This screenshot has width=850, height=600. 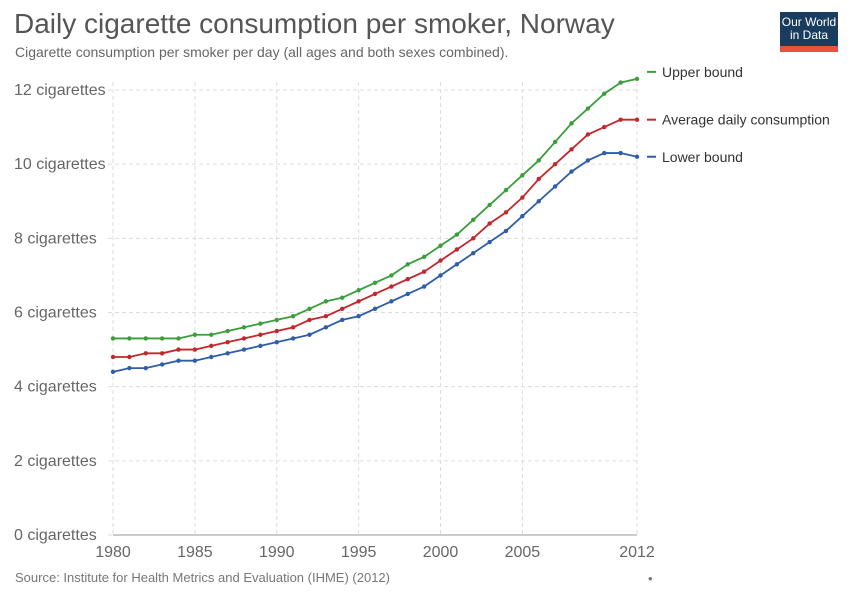 What do you see at coordinates (746, 120) in the screenshot?
I see `legend-label: Average daily consumption` at bounding box center [746, 120].